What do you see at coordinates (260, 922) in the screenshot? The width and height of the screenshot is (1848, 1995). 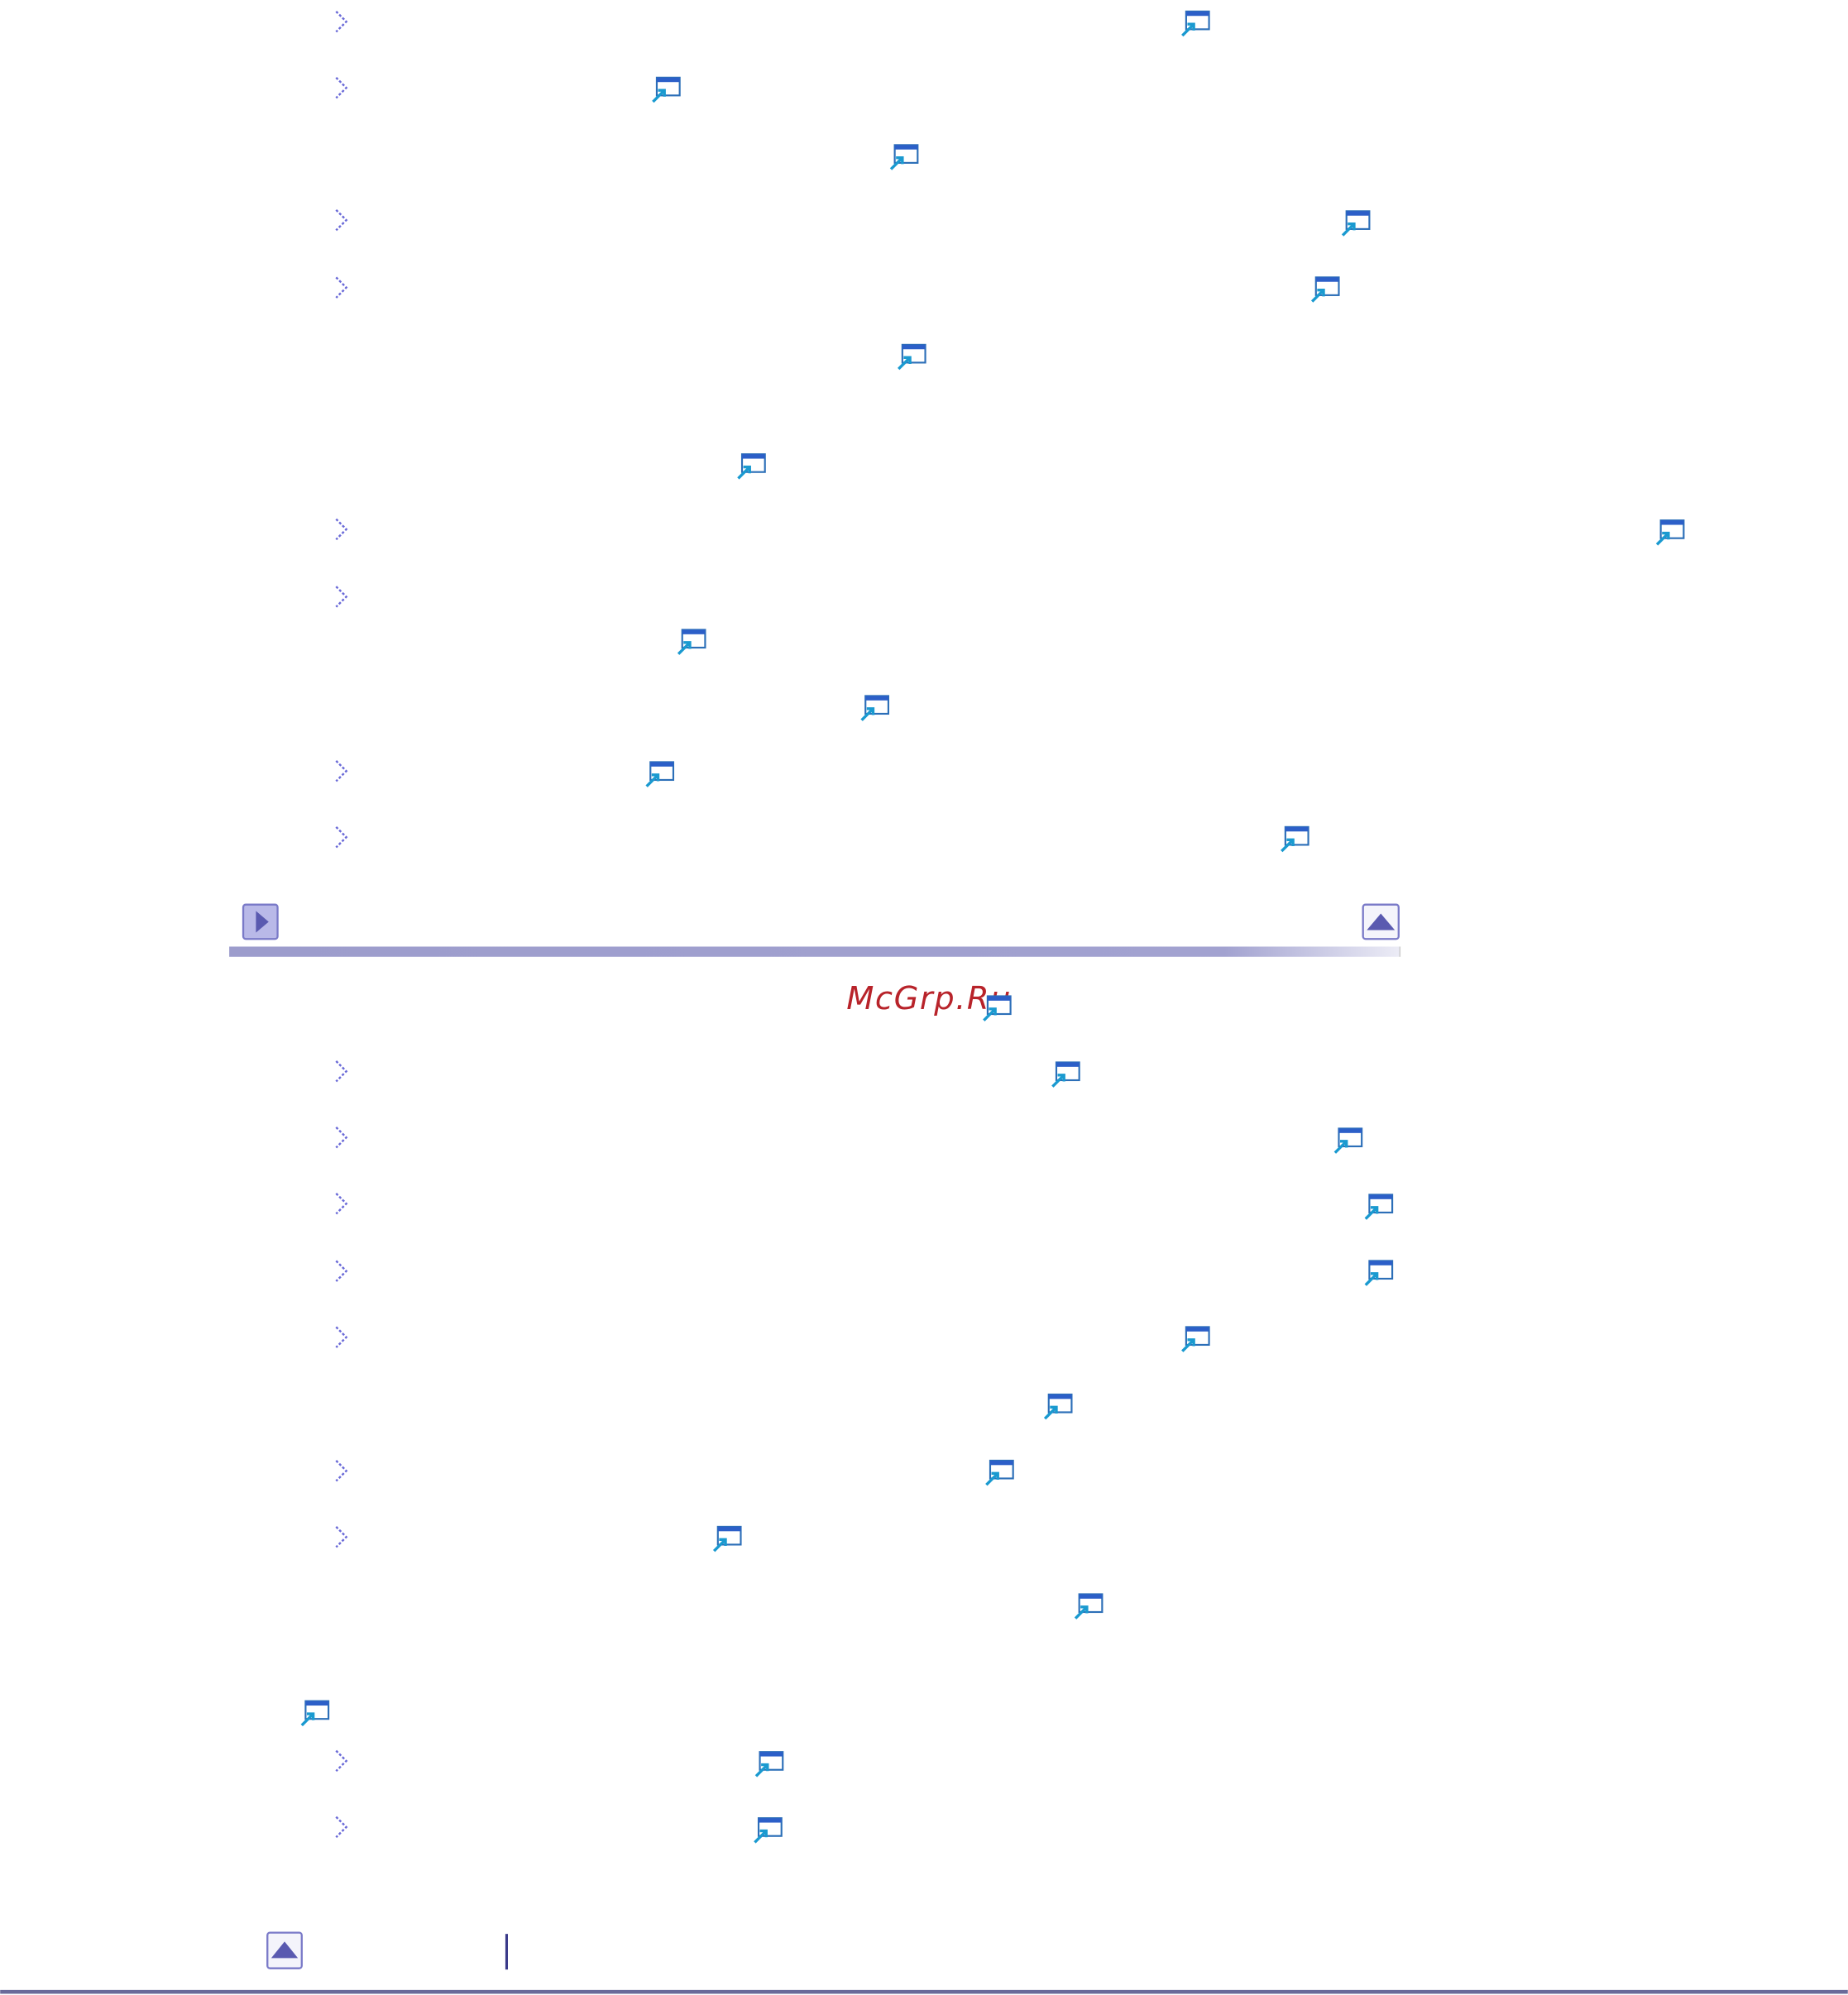 I see `next-button` at bounding box center [260, 922].